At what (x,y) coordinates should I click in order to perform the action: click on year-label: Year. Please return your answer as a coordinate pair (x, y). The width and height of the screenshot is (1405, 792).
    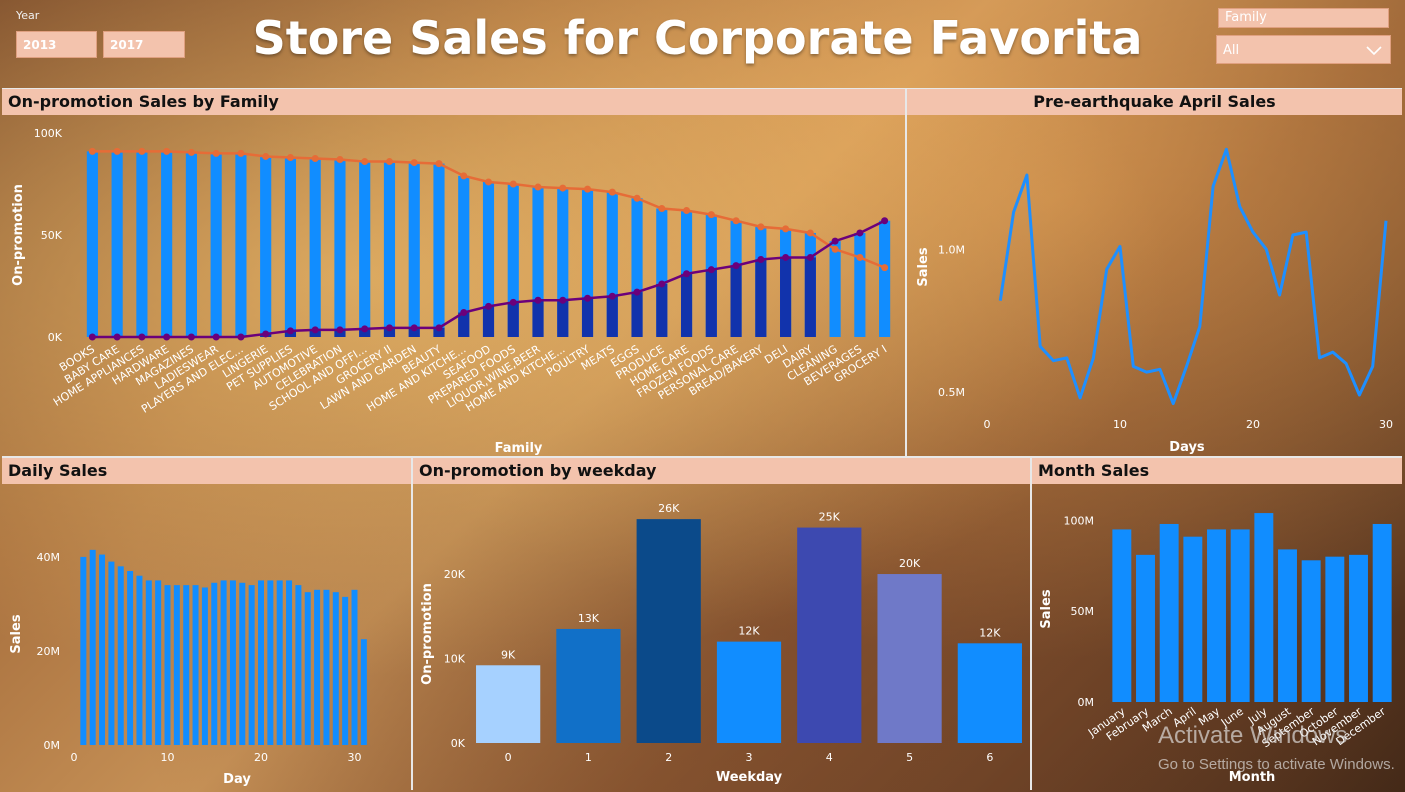
    Looking at the image, I should click on (28, 15).